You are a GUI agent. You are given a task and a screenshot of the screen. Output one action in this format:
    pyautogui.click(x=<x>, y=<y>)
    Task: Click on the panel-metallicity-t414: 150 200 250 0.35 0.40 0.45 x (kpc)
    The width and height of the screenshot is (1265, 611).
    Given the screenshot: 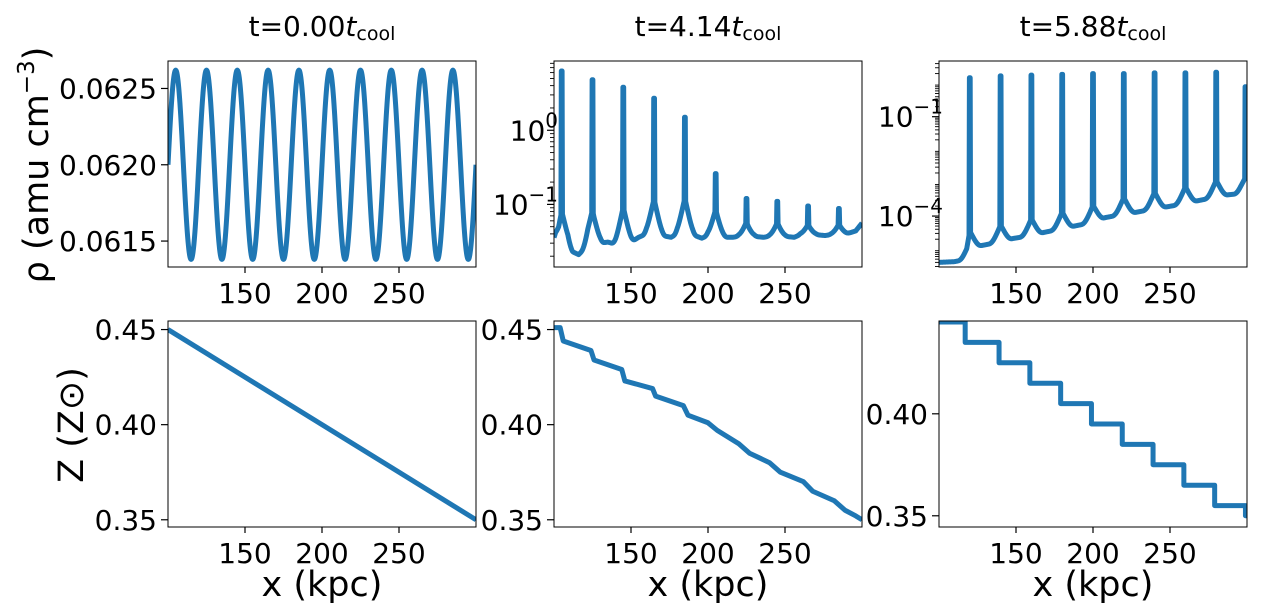 What is the action you would take?
    pyautogui.click(x=672, y=459)
    